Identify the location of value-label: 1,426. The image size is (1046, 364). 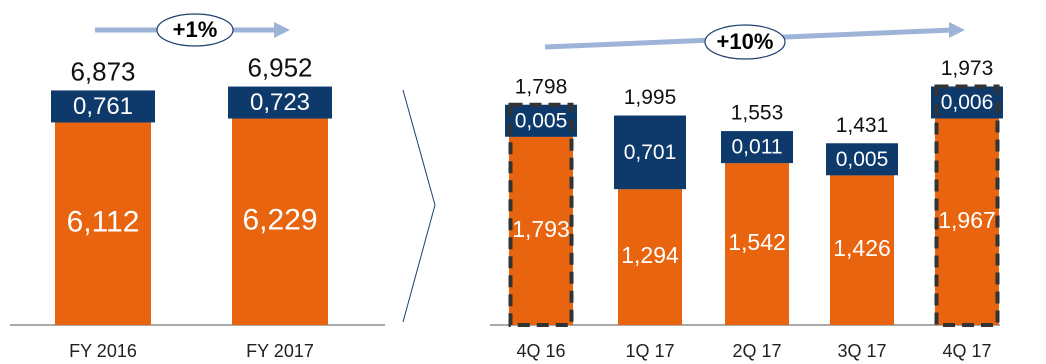
(862, 248).